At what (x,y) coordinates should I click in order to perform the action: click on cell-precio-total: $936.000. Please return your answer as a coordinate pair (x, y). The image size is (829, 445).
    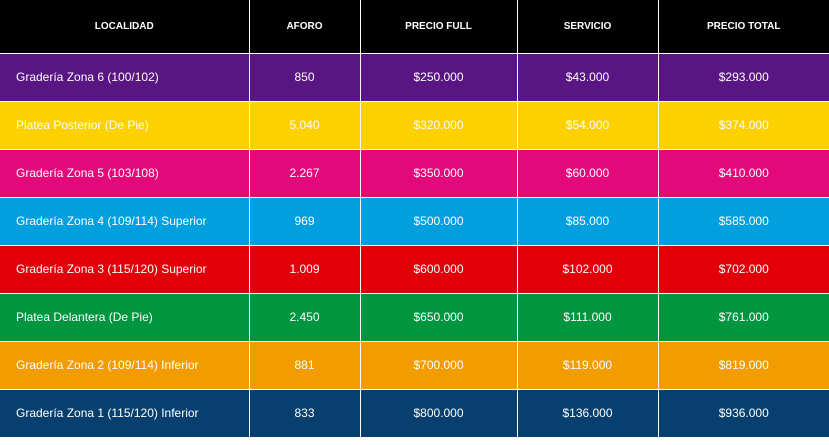
    Looking at the image, I should click on (743, 413).